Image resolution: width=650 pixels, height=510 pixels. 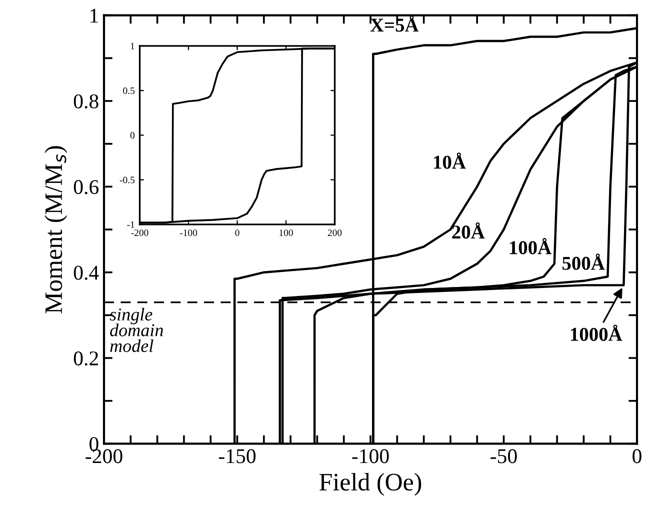 What do you see at coordinates (130, 224) in the screenshot?
I see `y-tick-label: -1` at bounding box center [130, 224].